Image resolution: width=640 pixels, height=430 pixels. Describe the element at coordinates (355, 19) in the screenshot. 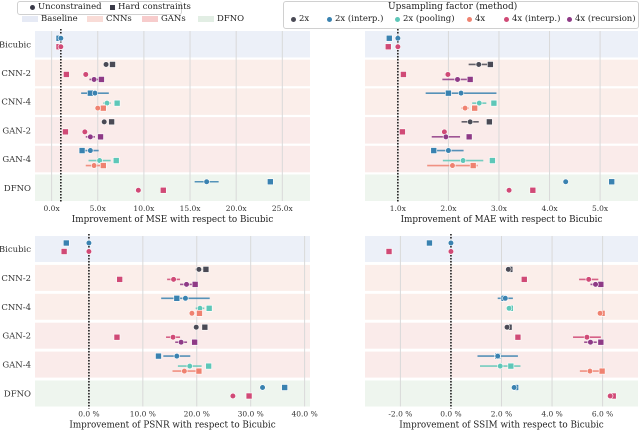

I see `legend-item-2x-interp: 2x (interp.)` at that location.